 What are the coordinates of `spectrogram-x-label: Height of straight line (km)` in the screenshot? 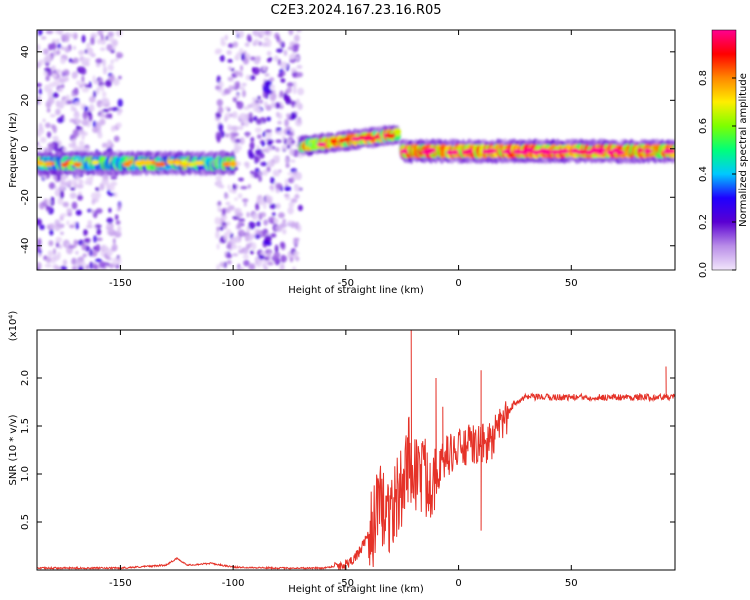 It's located at (356, 290).